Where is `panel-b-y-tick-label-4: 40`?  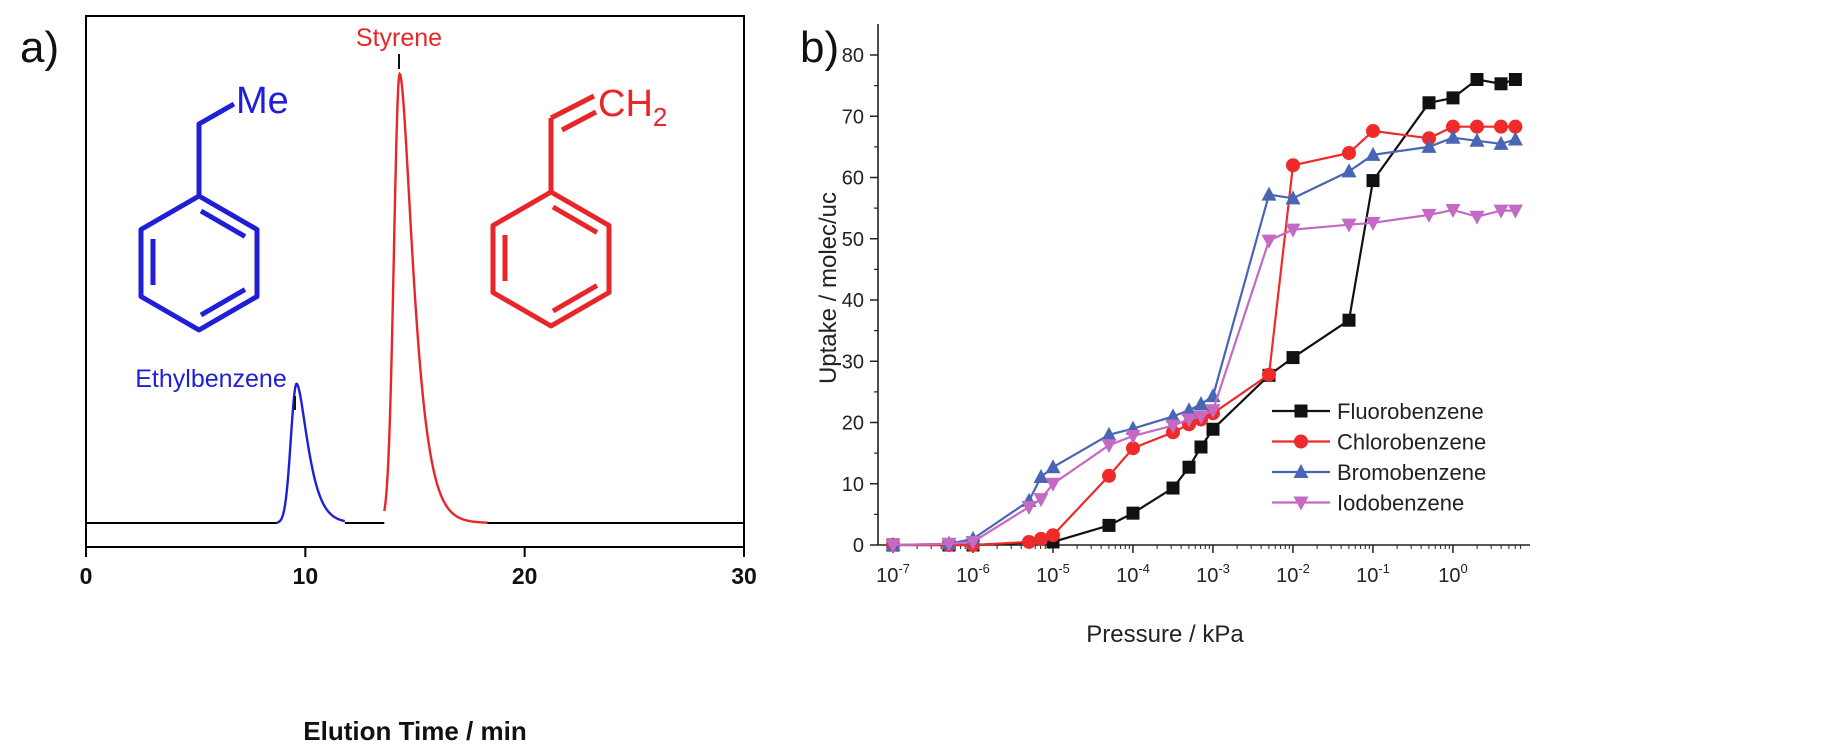
panel-b-y-tick-label-4: 40 is located at coordinates (853, 301).